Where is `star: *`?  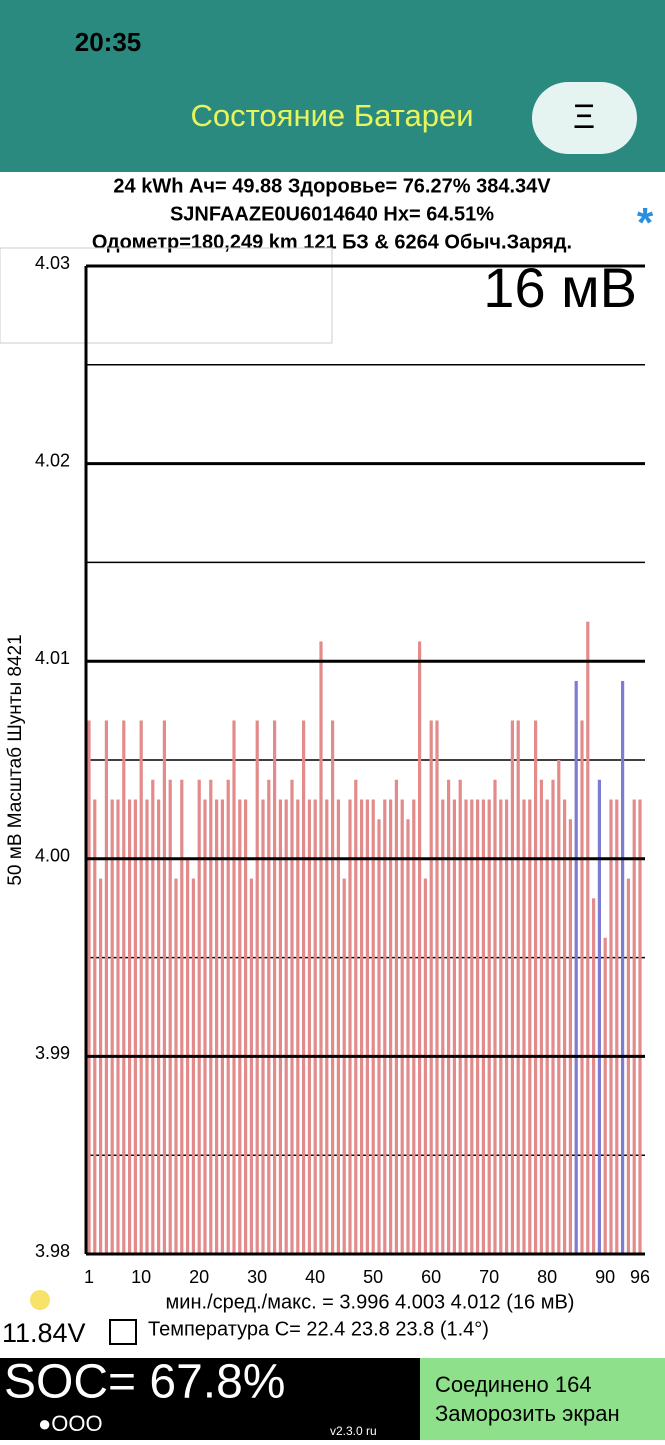
star: * is located at coordinates (645, 222).